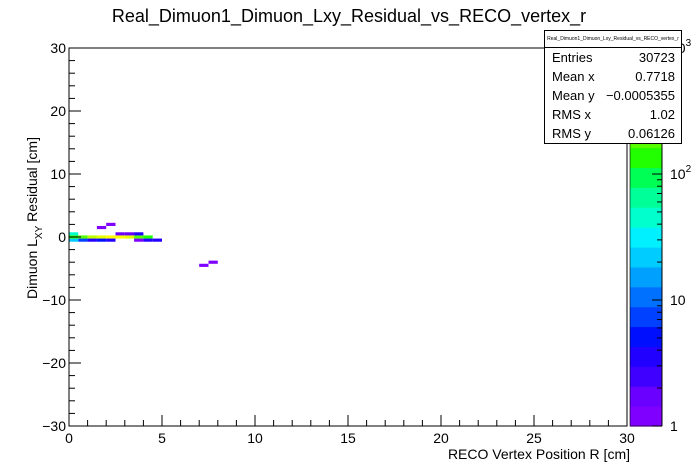 The height and width of the screenshot is (474, 698). I want to click on y-axis-label-main: Dimuon L, so click(32, 269).